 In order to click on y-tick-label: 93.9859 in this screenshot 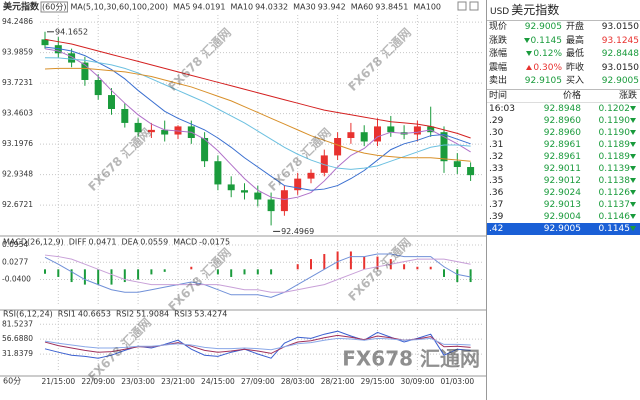, I will do `click(17, 52)`.